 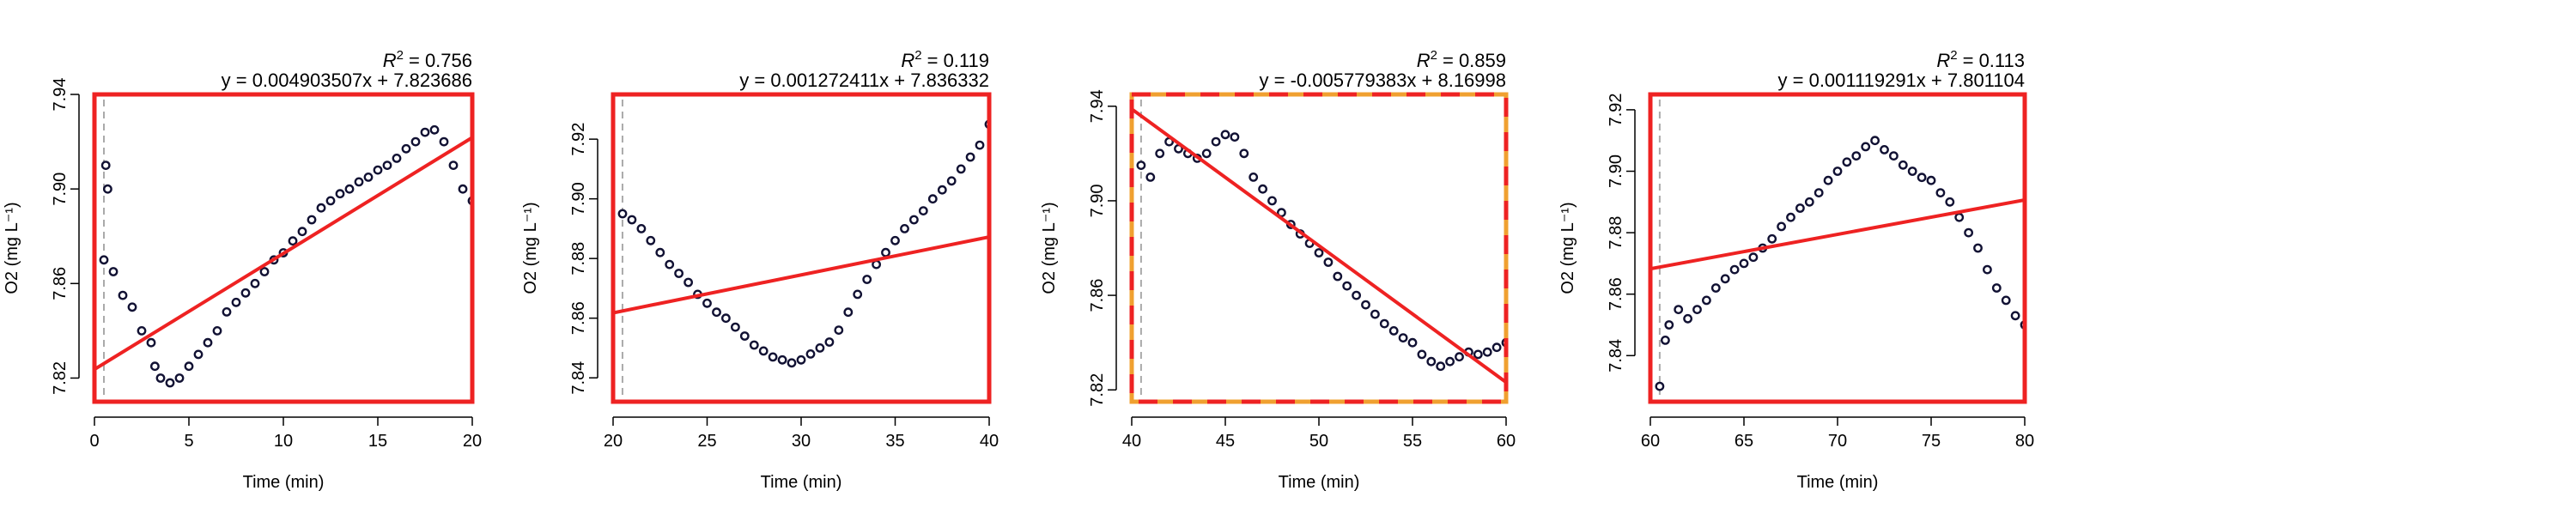 What do you see at coordinates (1434, 55) in the screenshot?
I see `r-squared-exponent: 2` at bounding box center [1434, 55].